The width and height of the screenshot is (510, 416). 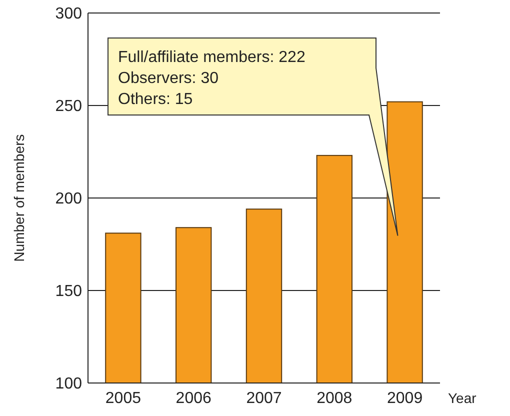 I want to click on annotation: Others: 15, so click(x=155, y=99).